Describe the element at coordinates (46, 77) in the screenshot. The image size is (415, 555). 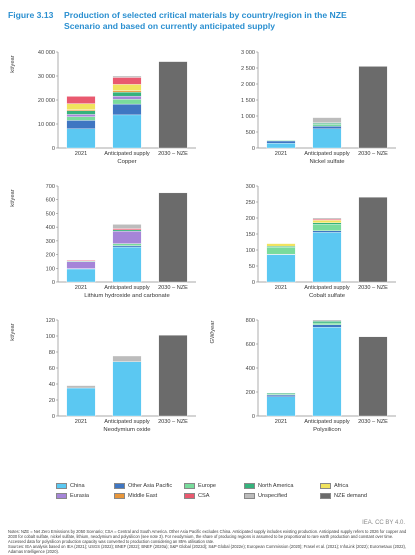
I see `y-tick-label: 30 000` at that location.